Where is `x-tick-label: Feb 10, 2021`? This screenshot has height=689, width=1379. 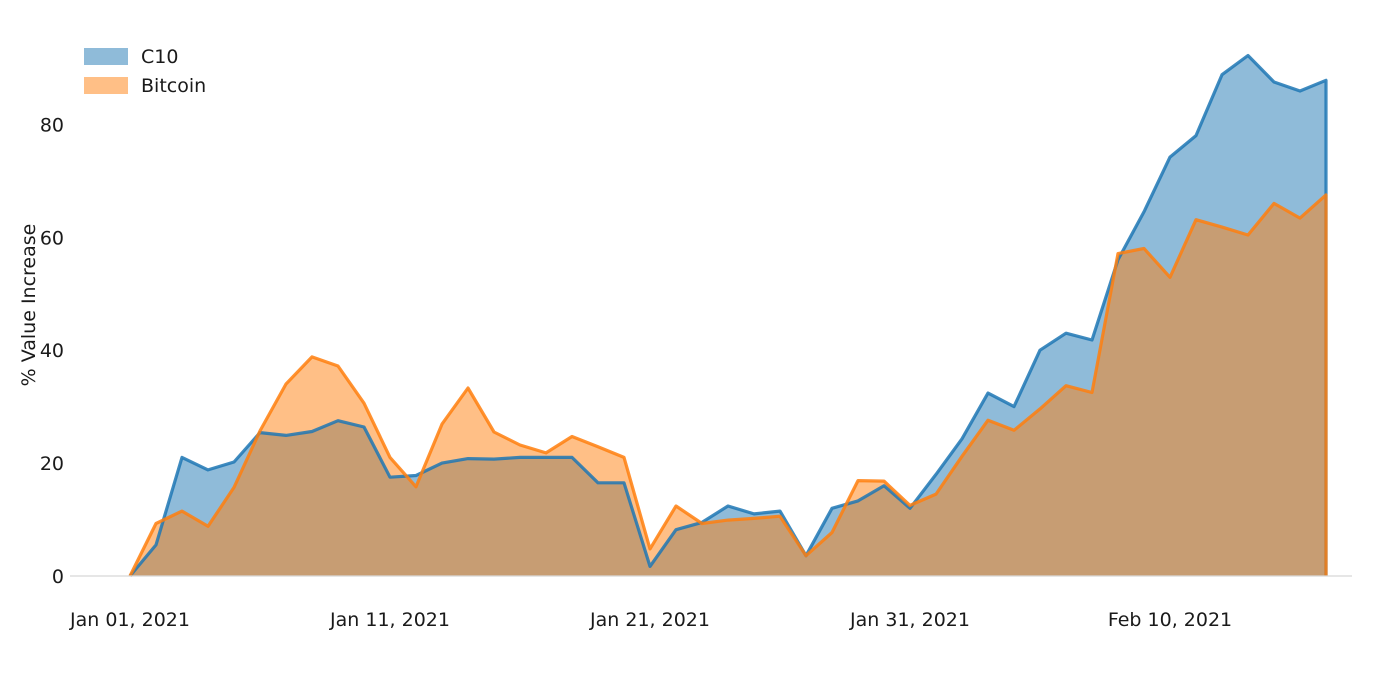
x-tick-label: Feb 10, 2021 is located at coordinates (1170, 620).